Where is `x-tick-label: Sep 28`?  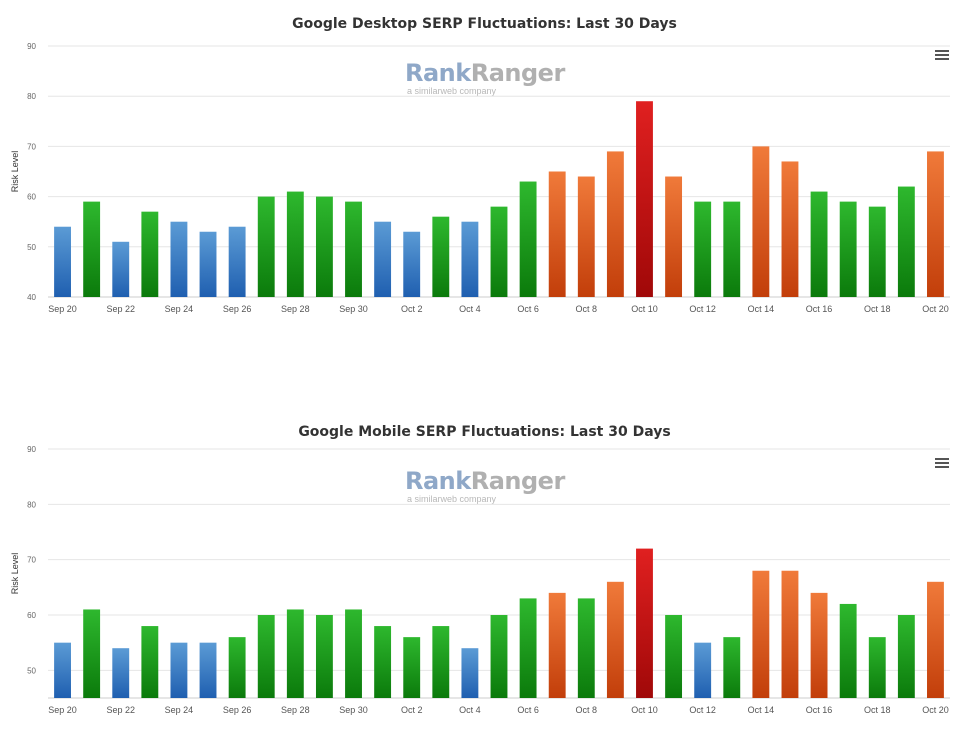
x-tick-label: Sep 28 is located at coordinates (295, 309).